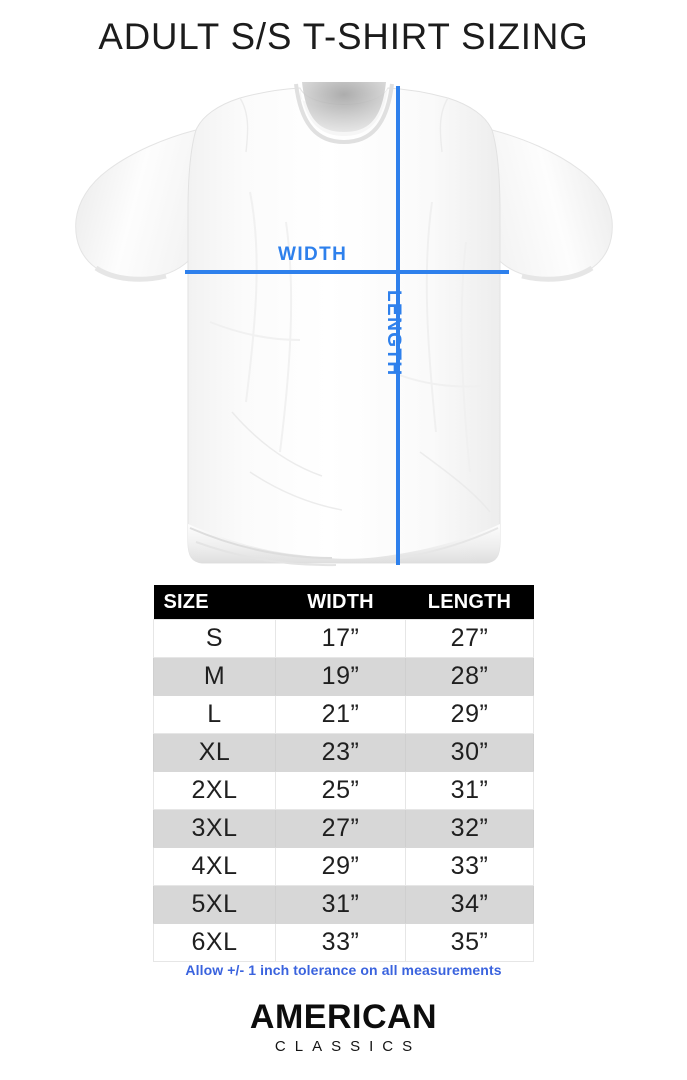 The height and width of the screenshot is (1080, 687). I want to click on cell-width: 21”, so click(340, 714).